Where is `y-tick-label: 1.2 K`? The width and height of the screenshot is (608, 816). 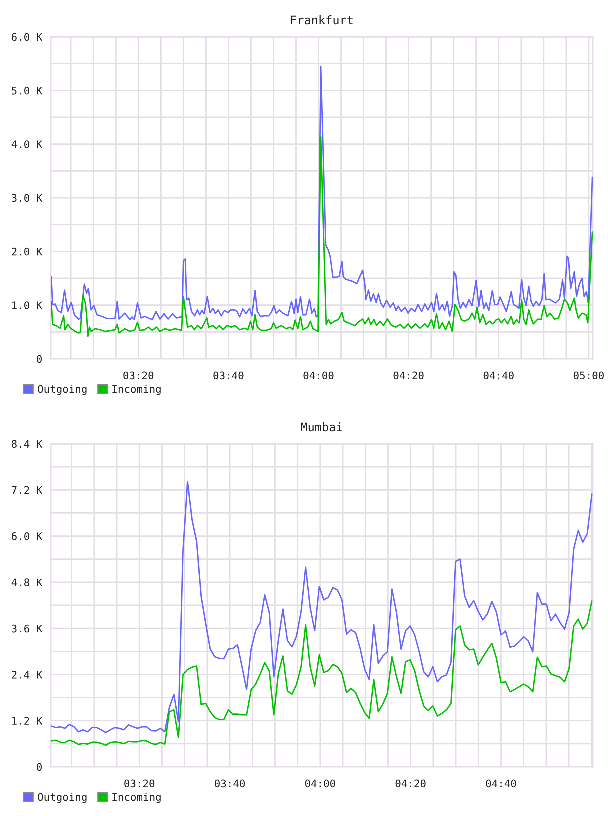 y-tick-label: 1.2 K is located at coordinates (27, 721).